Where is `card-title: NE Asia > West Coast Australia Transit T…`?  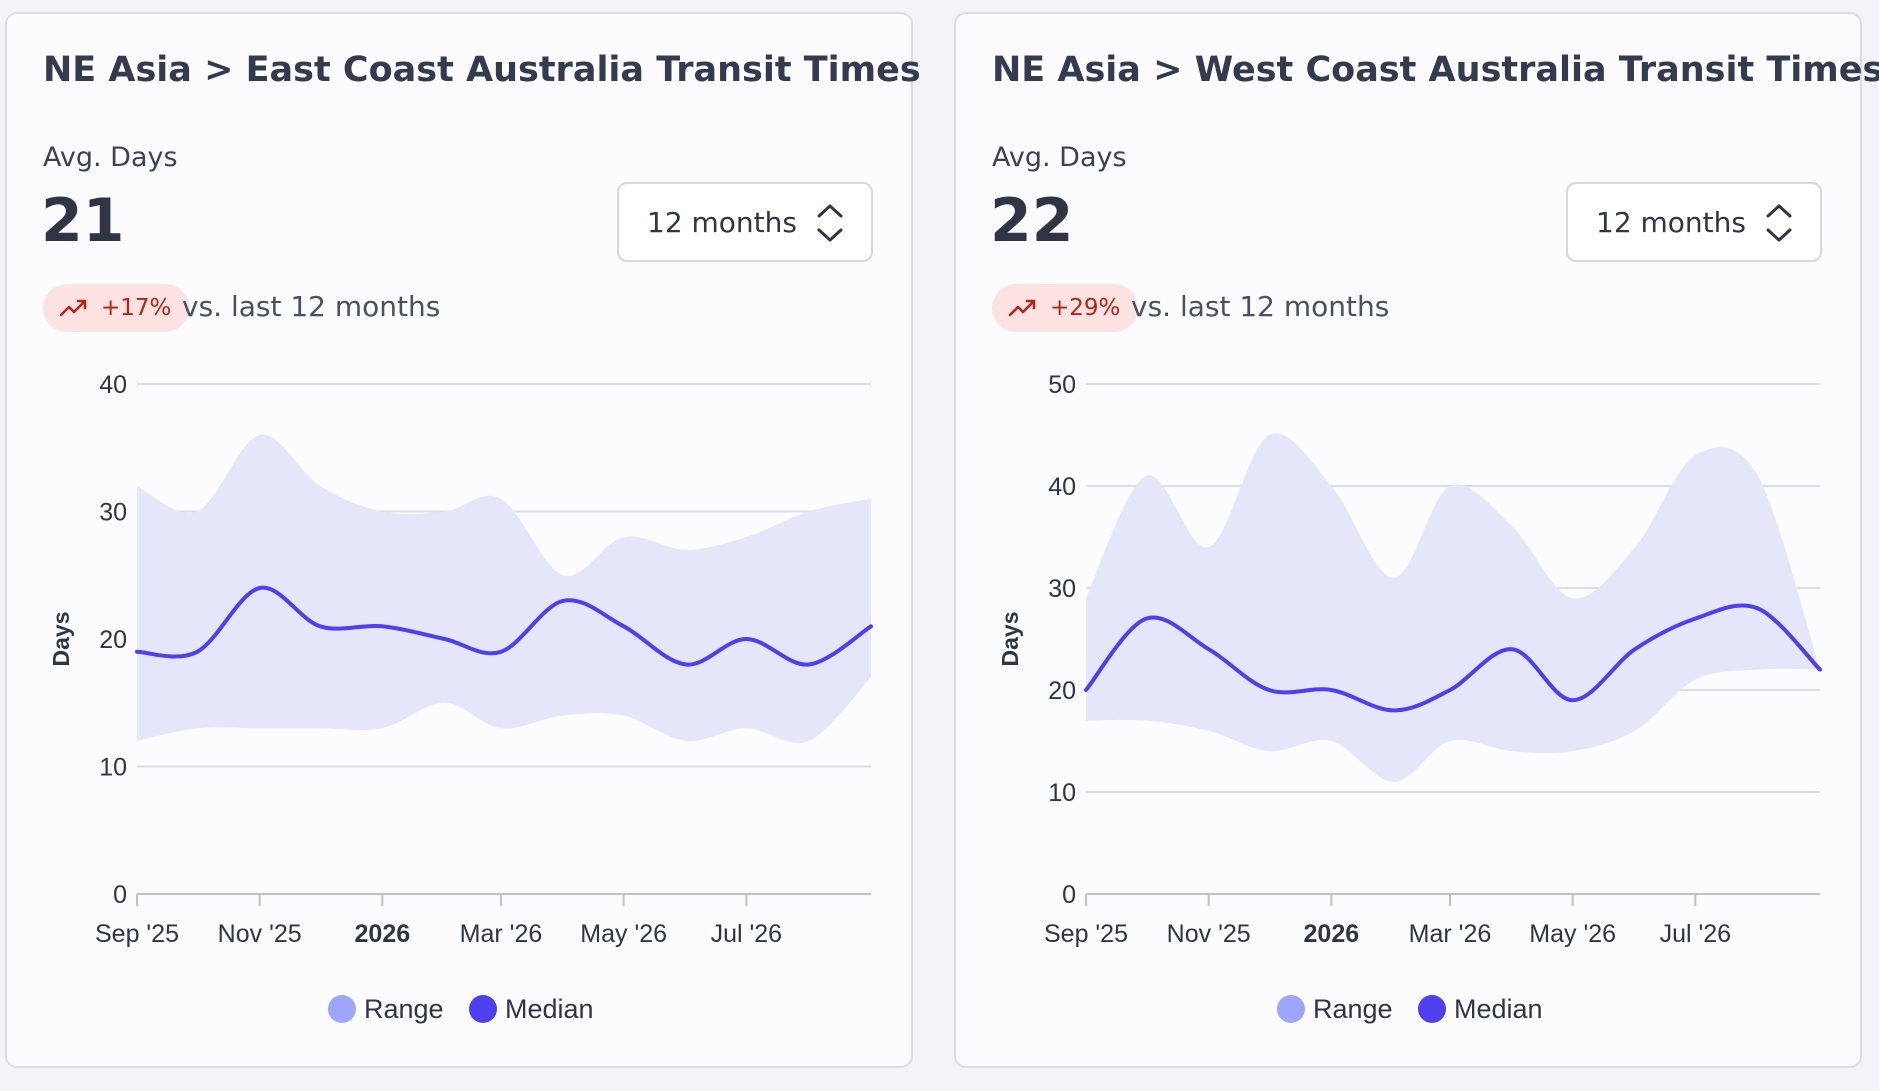 card-title: NE Asia > West Coast Australia Transit T… is located at coordinates (1435, 70).